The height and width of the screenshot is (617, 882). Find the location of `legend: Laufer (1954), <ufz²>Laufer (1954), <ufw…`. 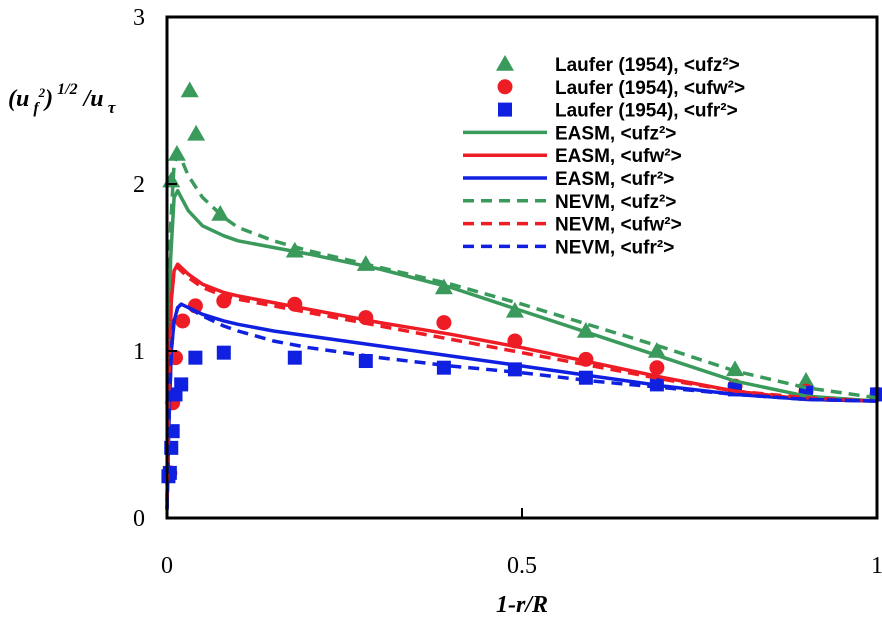

legend: Laufer (1954), <ufz²>Laufer (1954), <ufw… is located at coordinates (604, 156).